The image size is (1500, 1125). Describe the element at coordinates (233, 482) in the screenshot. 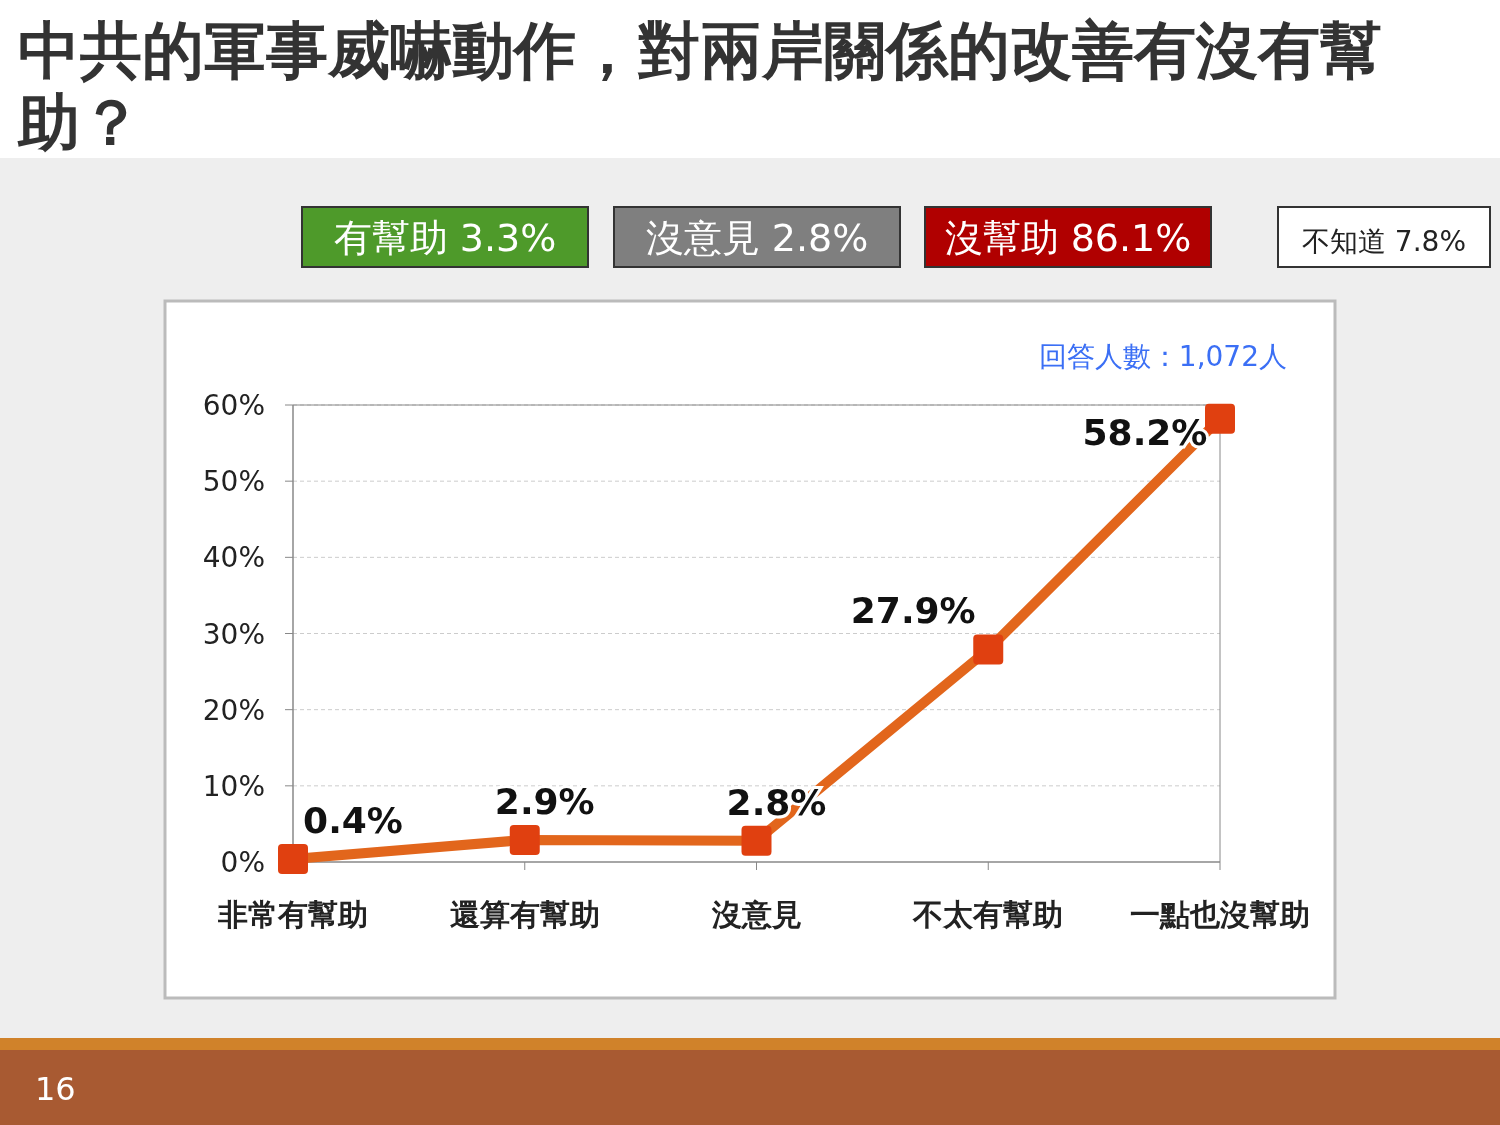

I see `y-tick-label: 50%` at that location.